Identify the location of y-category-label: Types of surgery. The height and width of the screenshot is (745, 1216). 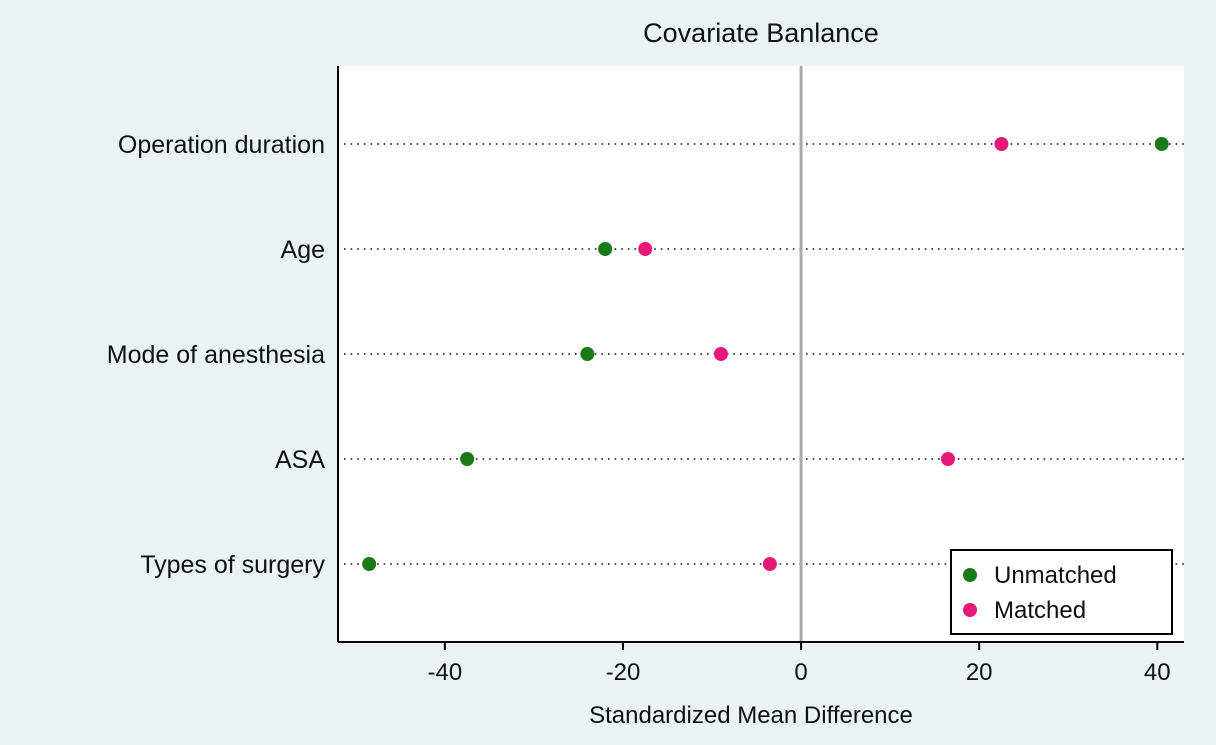
(232, 565).